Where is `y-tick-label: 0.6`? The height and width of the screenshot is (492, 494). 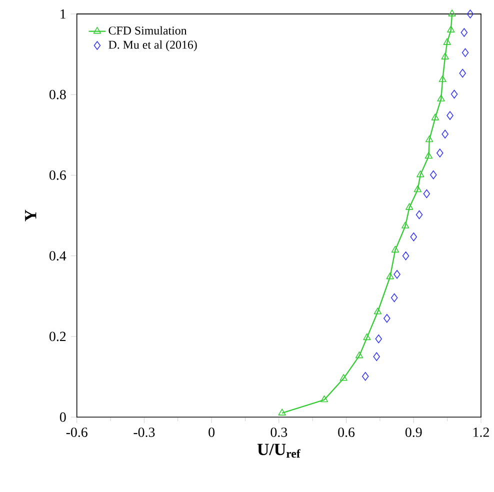 y-tick-label: 0.6 is located at coordinates (58, 175).